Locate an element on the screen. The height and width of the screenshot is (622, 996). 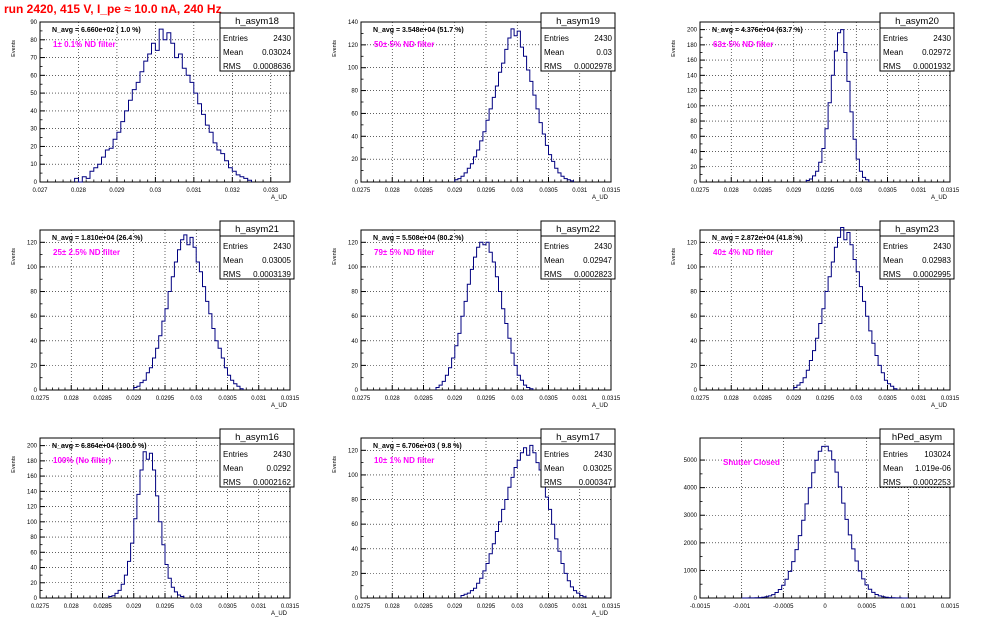
y-tick-label: 2000 is located at coordinates (691, 544).